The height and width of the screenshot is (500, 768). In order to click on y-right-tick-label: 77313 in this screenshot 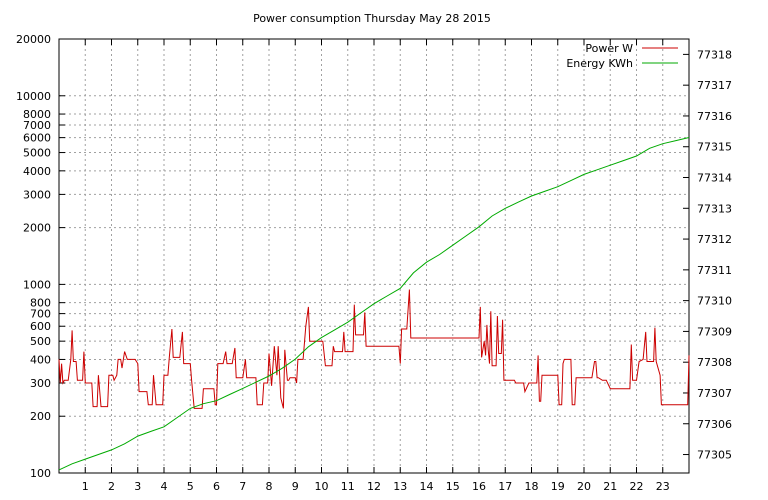, I will do `click(714, 208)`.